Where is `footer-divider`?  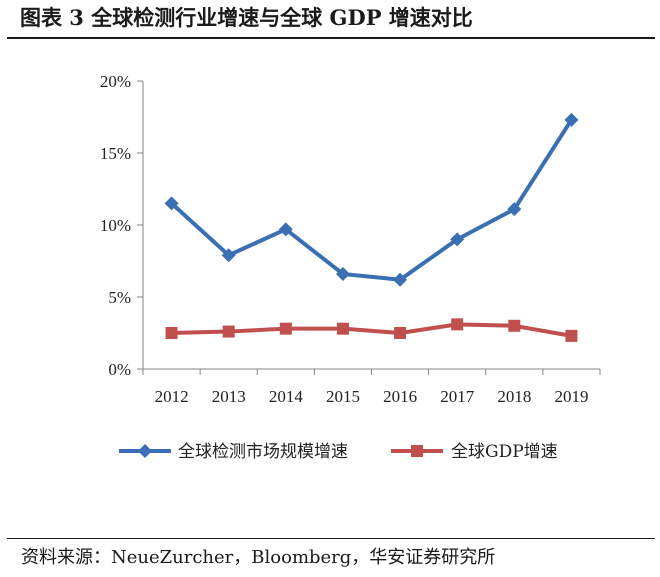
footer-divider is located at coordinates (331, 538).